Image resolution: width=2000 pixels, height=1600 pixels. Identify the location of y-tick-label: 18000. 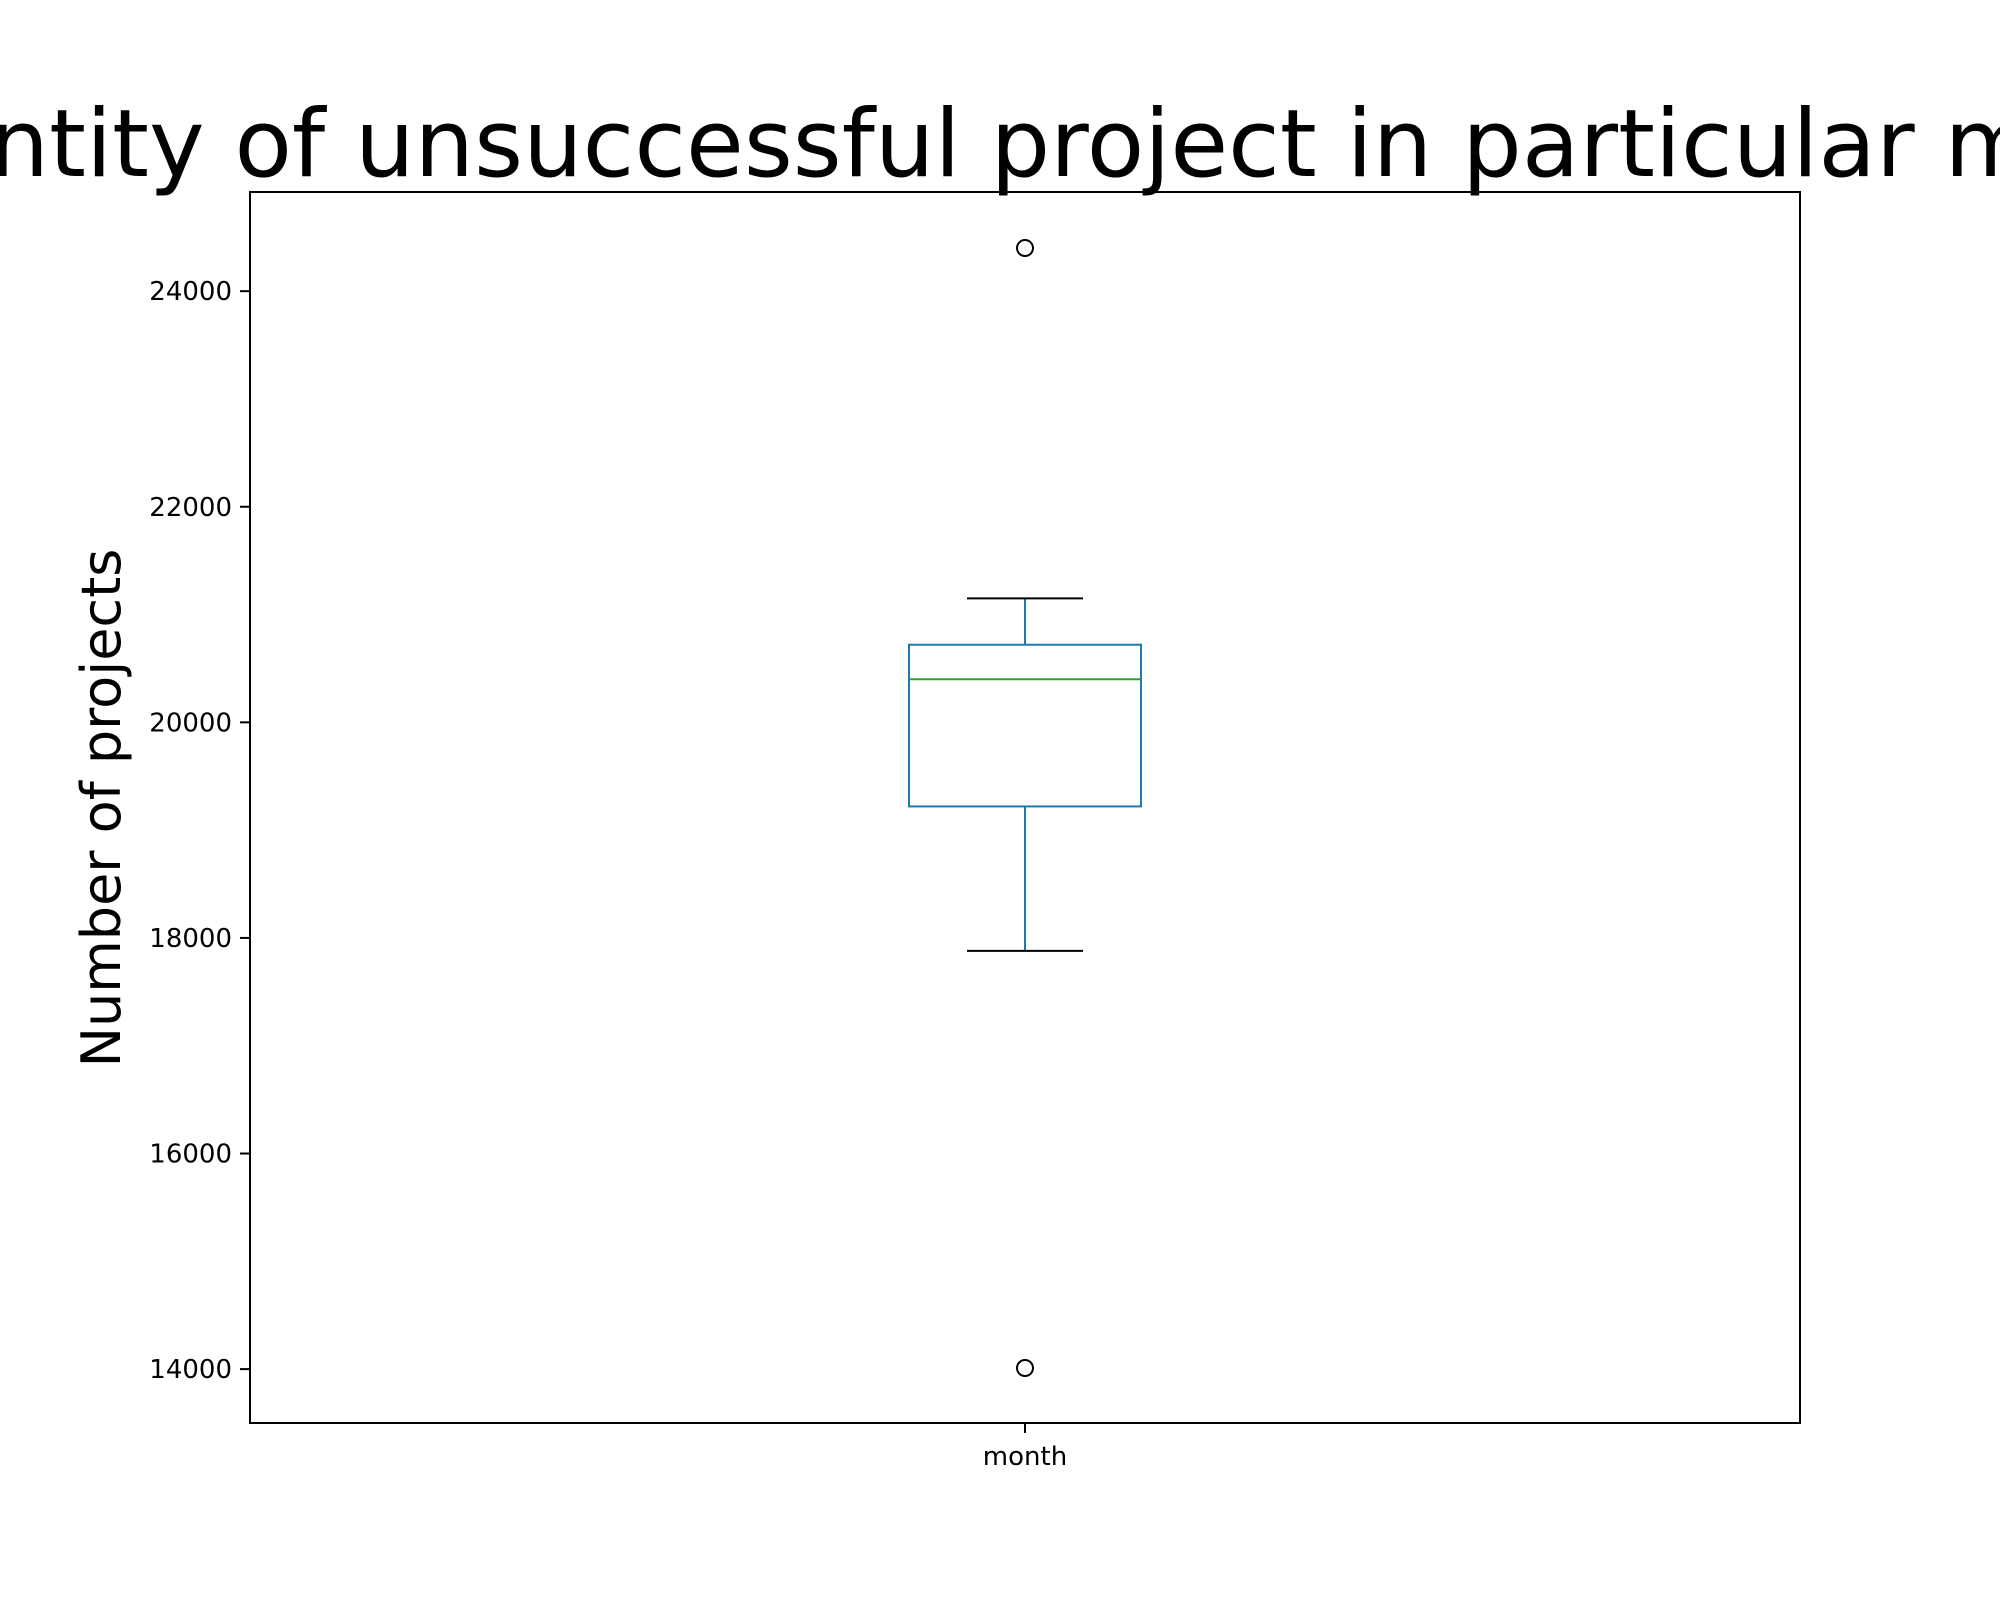
(190, 939).